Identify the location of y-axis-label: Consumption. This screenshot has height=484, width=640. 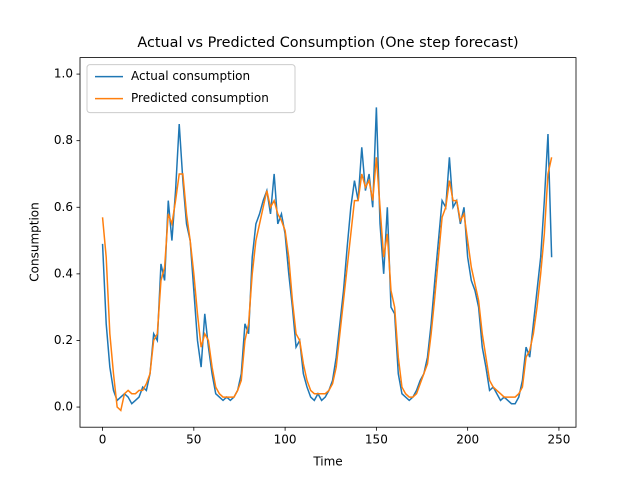
(35, 241).